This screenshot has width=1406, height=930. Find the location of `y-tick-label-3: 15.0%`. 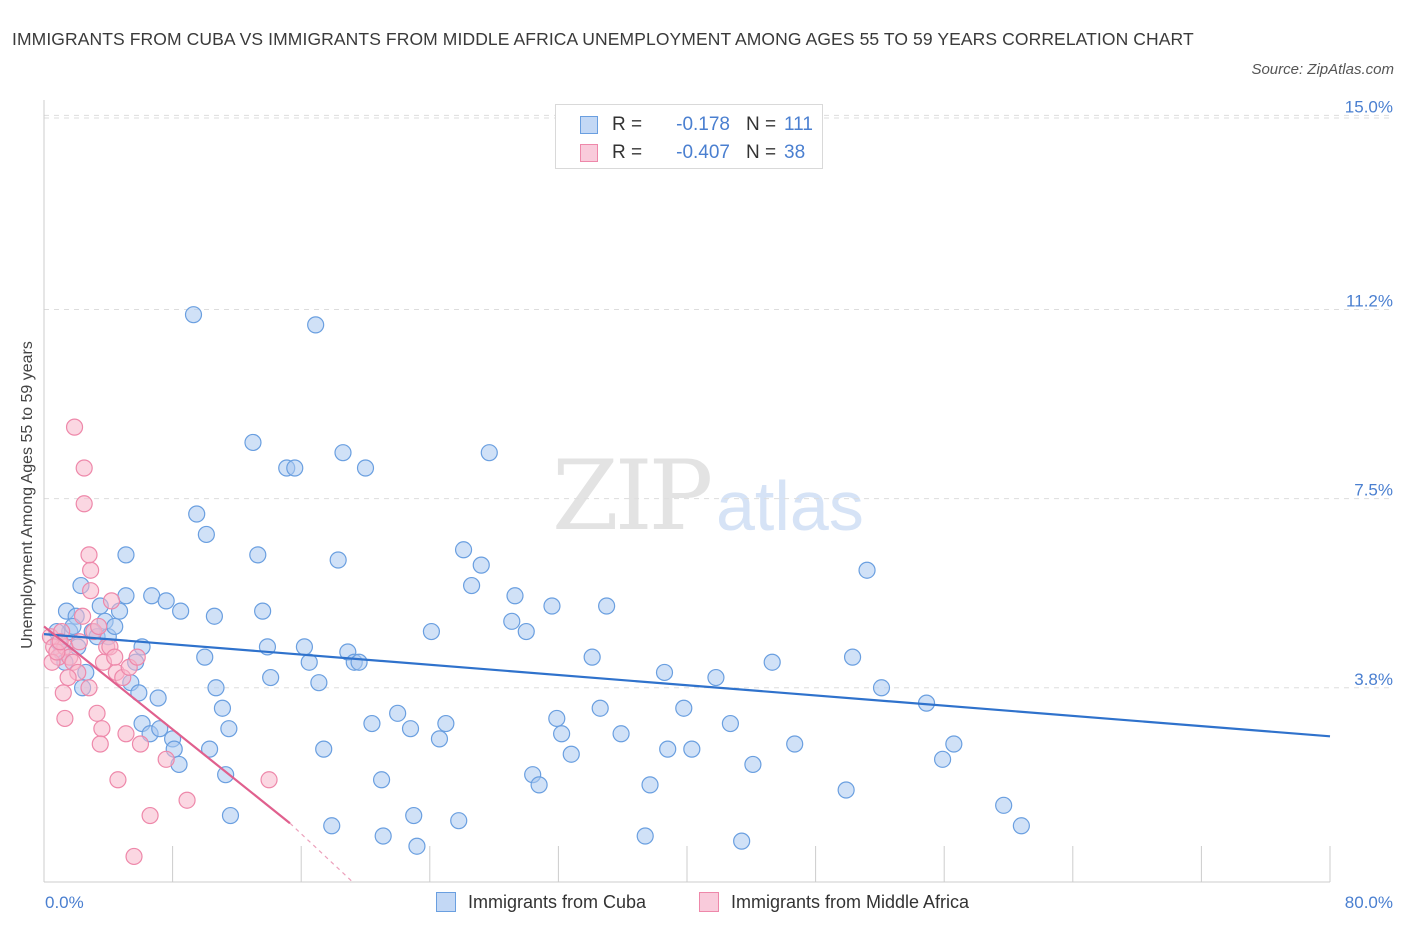

y-tick-label-3: 15.0% is located at coordinates (1369, 106).